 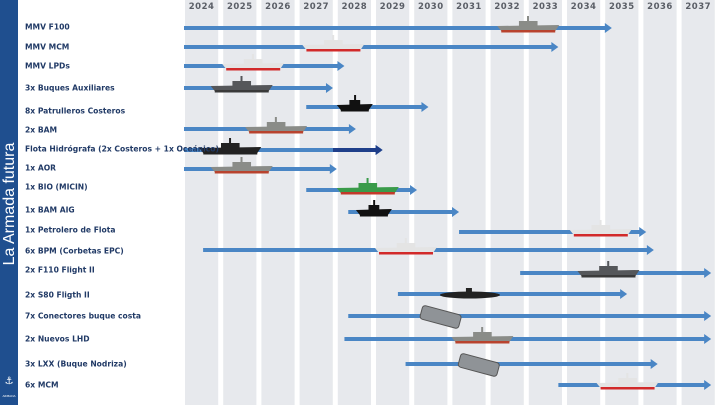 I want to click on row-label: MMV F100, so click(x=47, y=27).